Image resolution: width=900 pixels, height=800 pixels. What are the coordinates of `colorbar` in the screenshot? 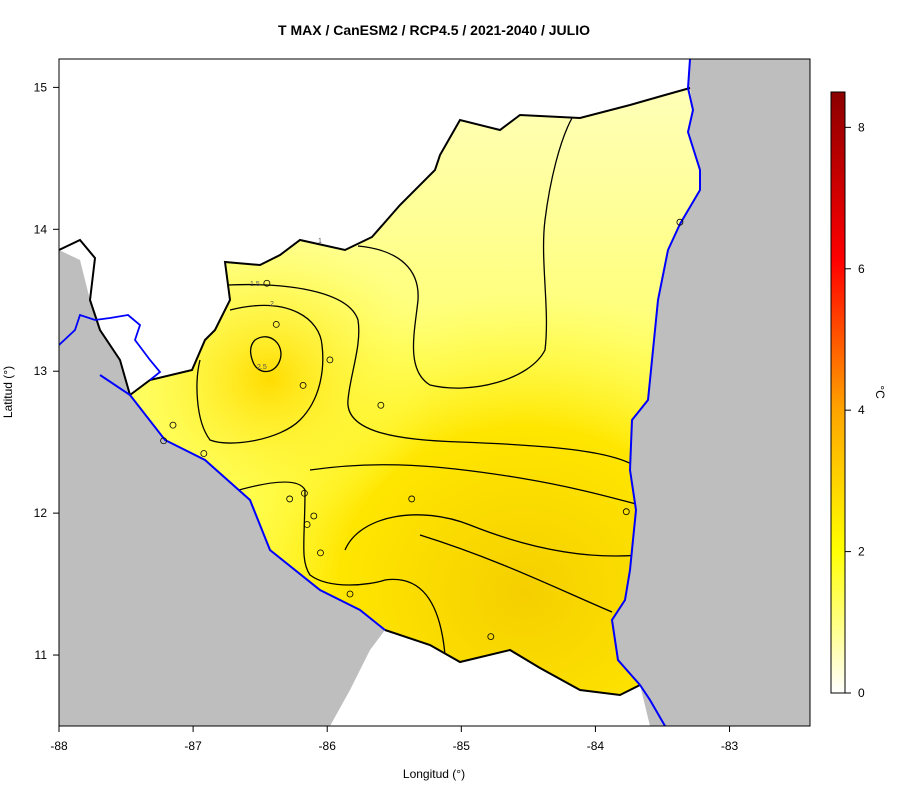 It's located at (838, 392).